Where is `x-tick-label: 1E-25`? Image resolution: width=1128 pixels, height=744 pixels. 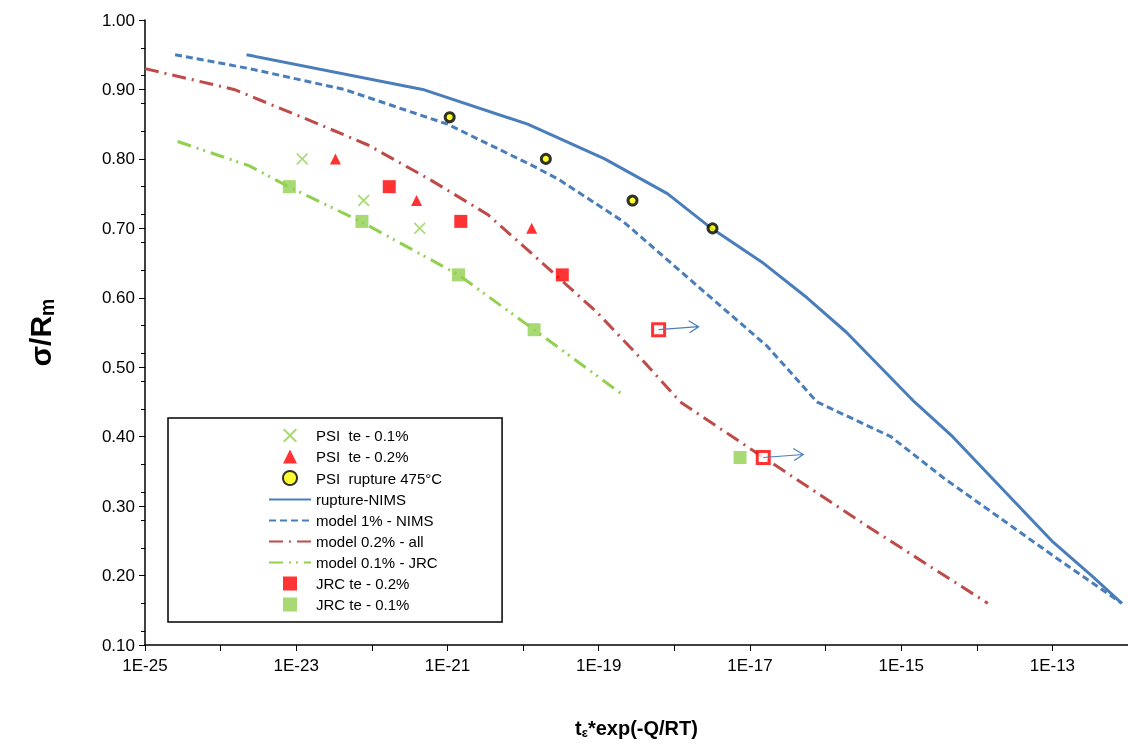 x-tick-label: 1E-25 is located at coordinates (145, 665).